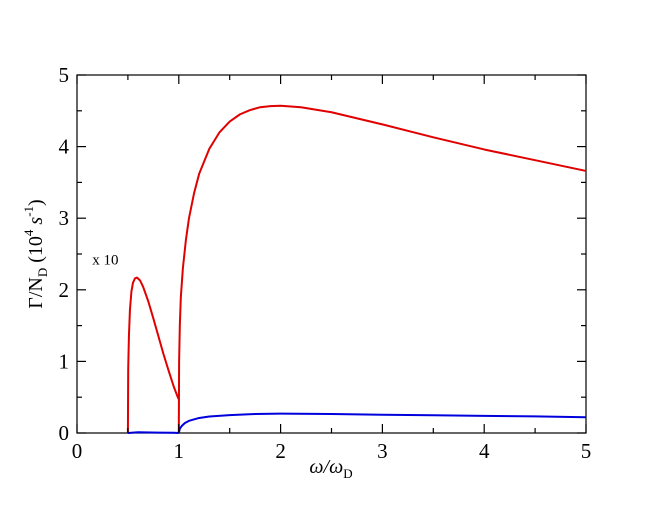 The width and height of the screenshot is (660, 510). I want to click on y-axis-label-paren: (10, so click(36, 252).